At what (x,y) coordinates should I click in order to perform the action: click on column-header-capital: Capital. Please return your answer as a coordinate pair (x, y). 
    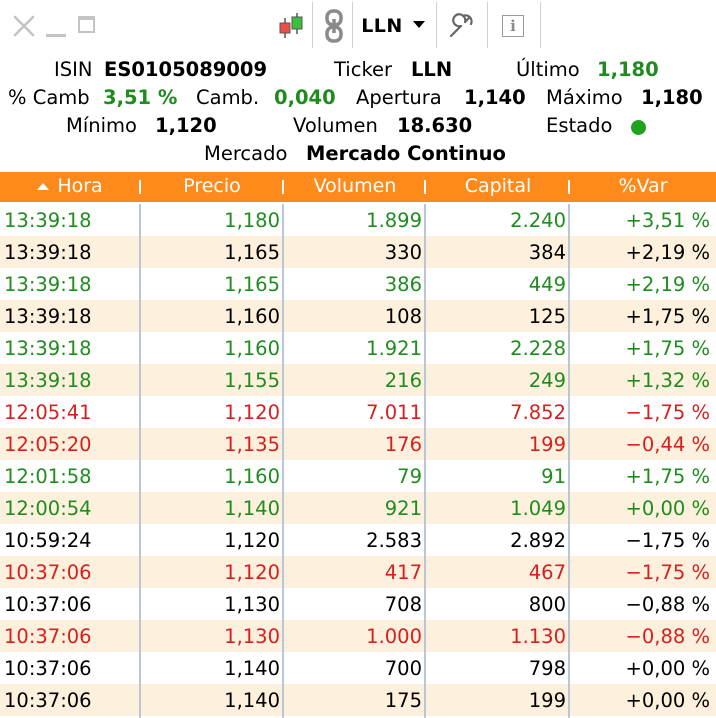
    Looking at the image, I should click on (498, 187).